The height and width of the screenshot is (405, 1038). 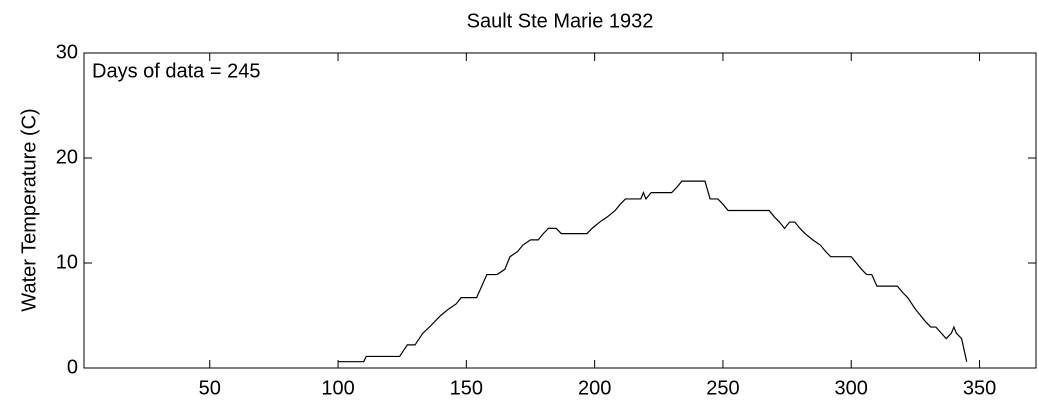 What do you see at coordinates (67, 52) in the screenshot?
I see `y-tick-label: 30` at bounding box center [67, 52].